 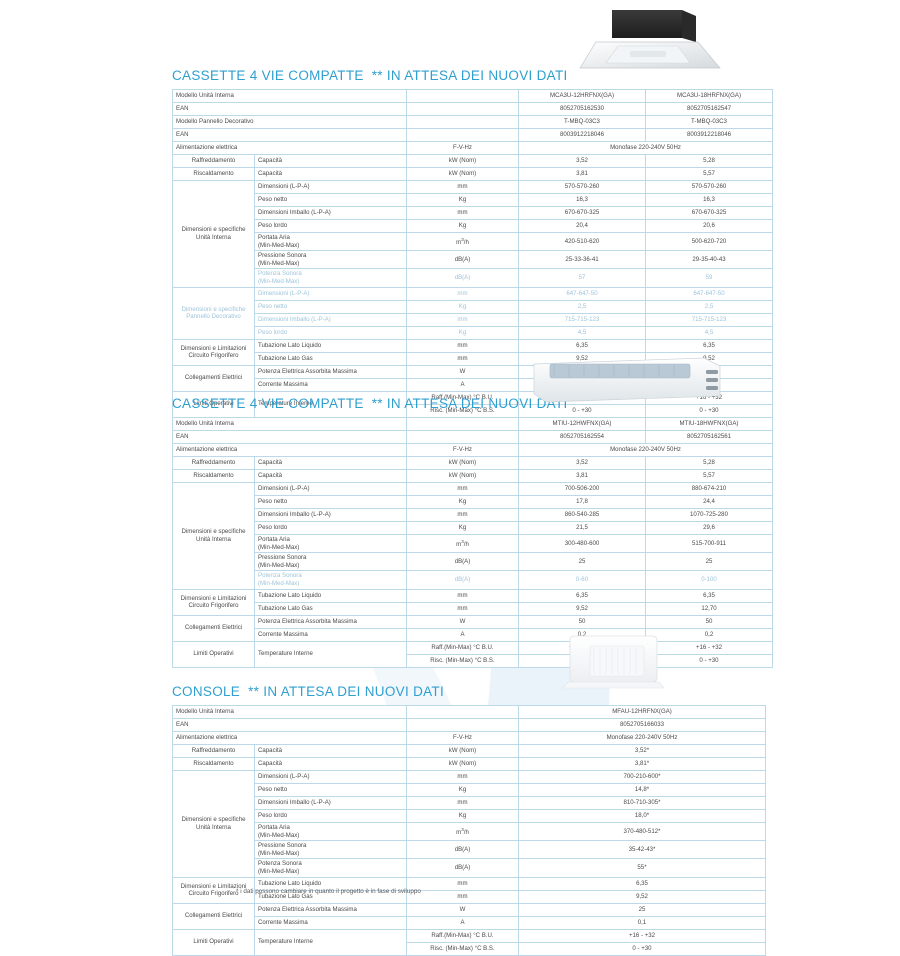 I want to click on row-unit: Raff.(Min-Max) °C B.U., so click(x=462, y=935).